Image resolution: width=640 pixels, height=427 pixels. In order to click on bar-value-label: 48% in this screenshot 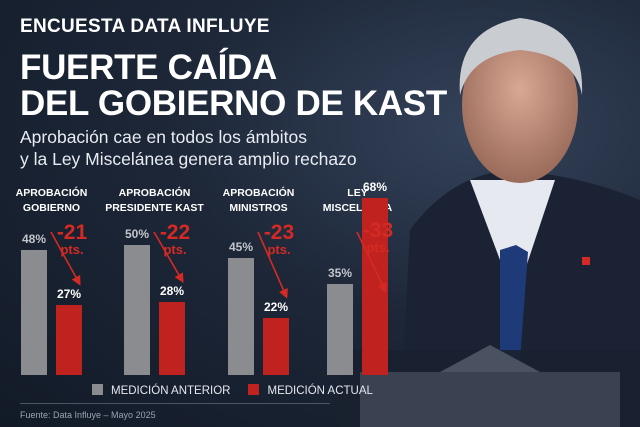, I will do `click(34, 239)`.